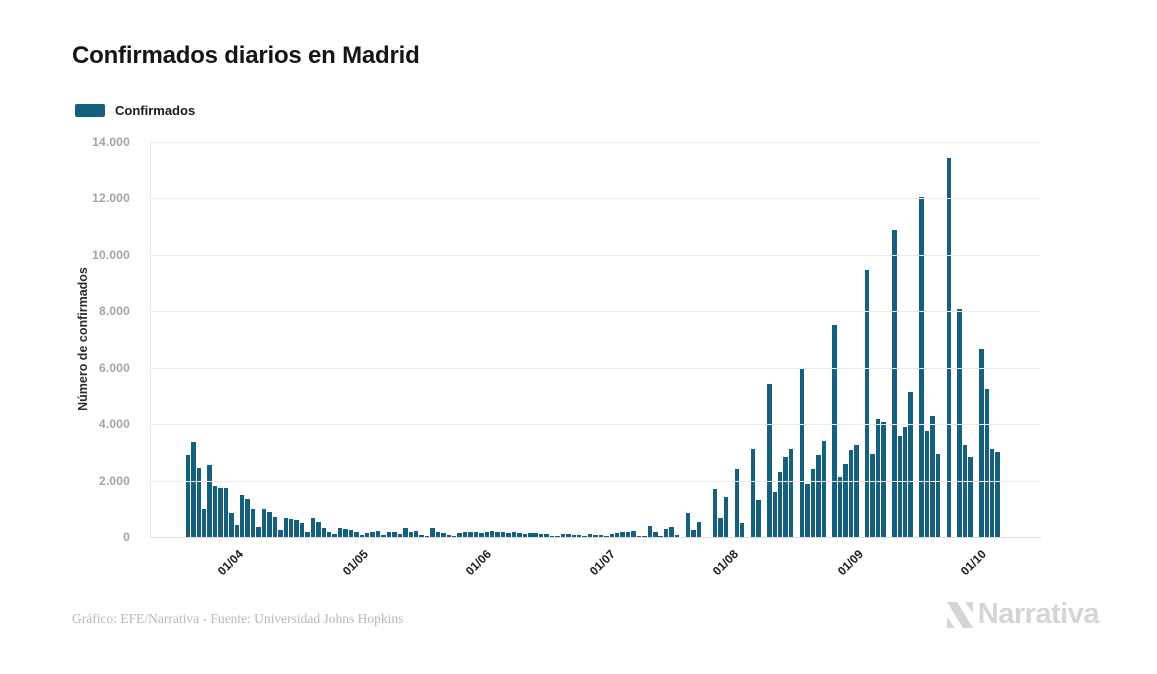  Describe the element at coordinates (114, 367) in the screenshot. I see `y-tick-label: 6.000` at that location.